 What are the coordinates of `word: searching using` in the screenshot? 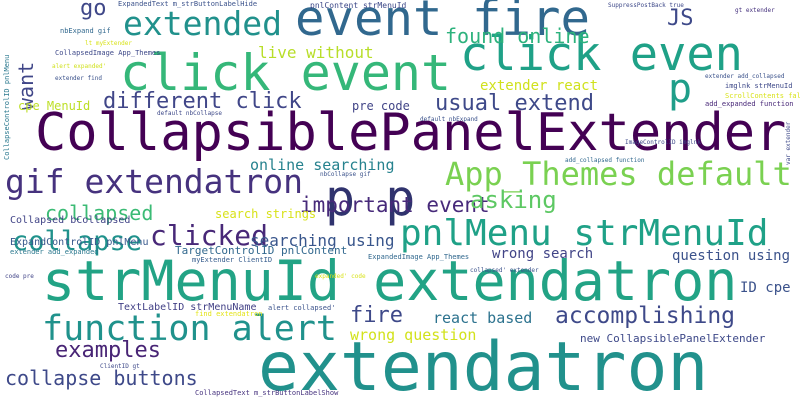 It's located at (322, 240).